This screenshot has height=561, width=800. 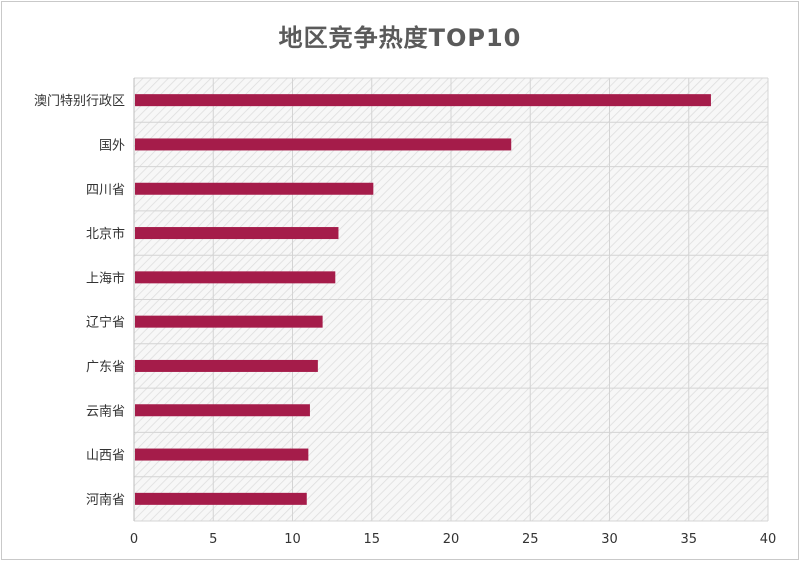 I want to click on chart-title: 地区竞争热度TOP10, so click(x=400, y=38).